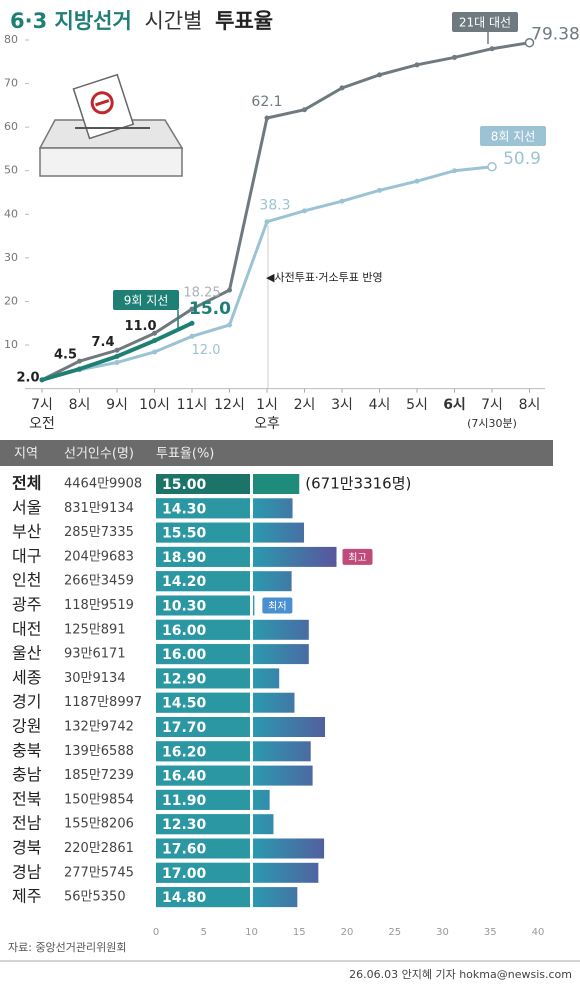 This screenshot has width=580, height=986. What do you see at coordinates (184, 704) in the screenshot?
I see `value-label: 14.50` at bounding box center [184, 704].